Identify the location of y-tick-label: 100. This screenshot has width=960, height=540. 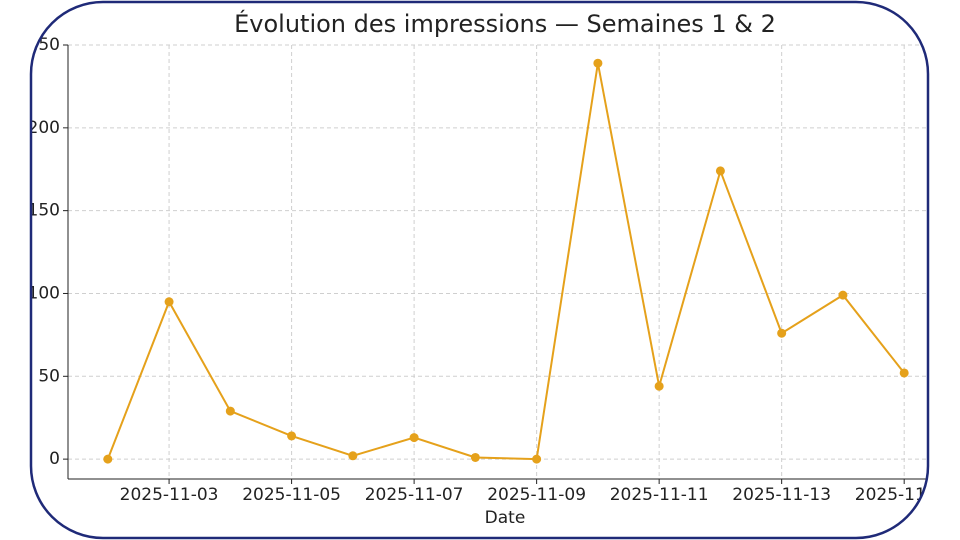
(44, 293).